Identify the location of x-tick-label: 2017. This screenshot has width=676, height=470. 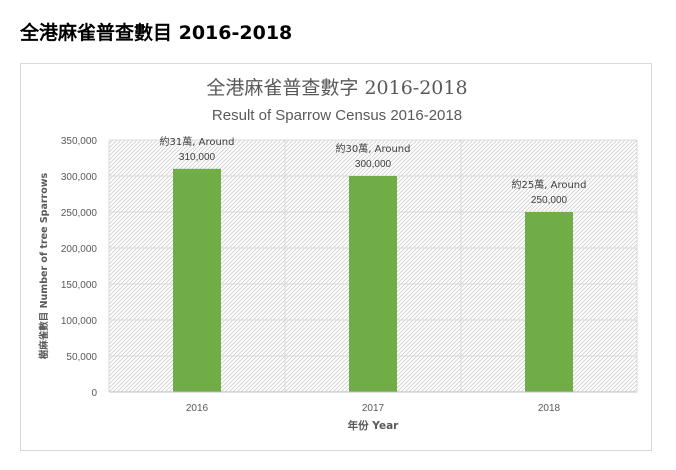
(373, 408).